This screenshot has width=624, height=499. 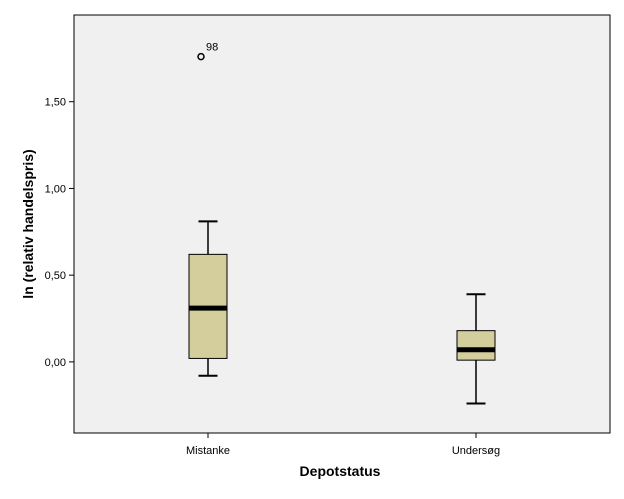 What do you see at coordinates (55, 103) in the screenshot?
I see `y-tick-label: 1,50` at bounding box center [55, 103].